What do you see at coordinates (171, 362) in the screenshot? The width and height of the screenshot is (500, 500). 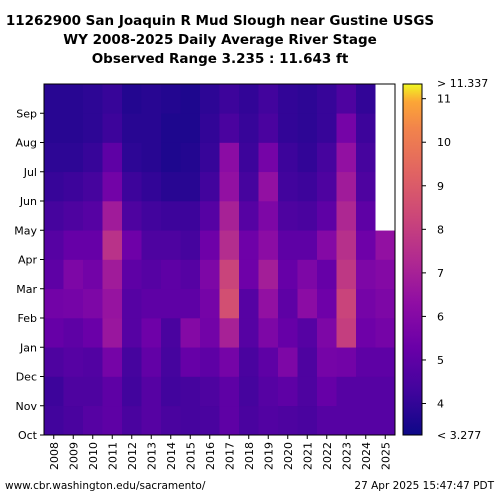 I see `heatmap-cell-2014-dec` at bounding box center [171, 362].